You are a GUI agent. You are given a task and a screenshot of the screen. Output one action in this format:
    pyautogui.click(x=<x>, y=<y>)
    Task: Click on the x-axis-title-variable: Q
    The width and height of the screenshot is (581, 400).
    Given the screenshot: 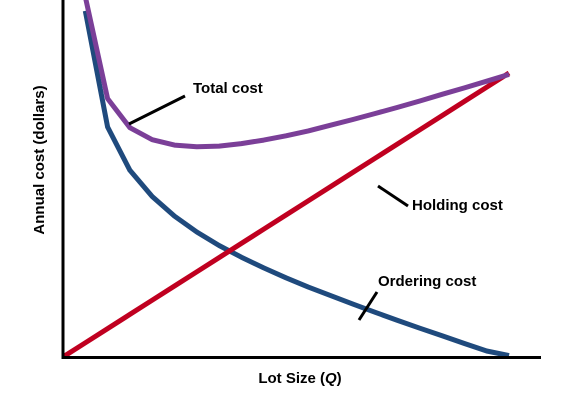 What is the action you would take?
    pyautogui.click(x=331, y=378)
    